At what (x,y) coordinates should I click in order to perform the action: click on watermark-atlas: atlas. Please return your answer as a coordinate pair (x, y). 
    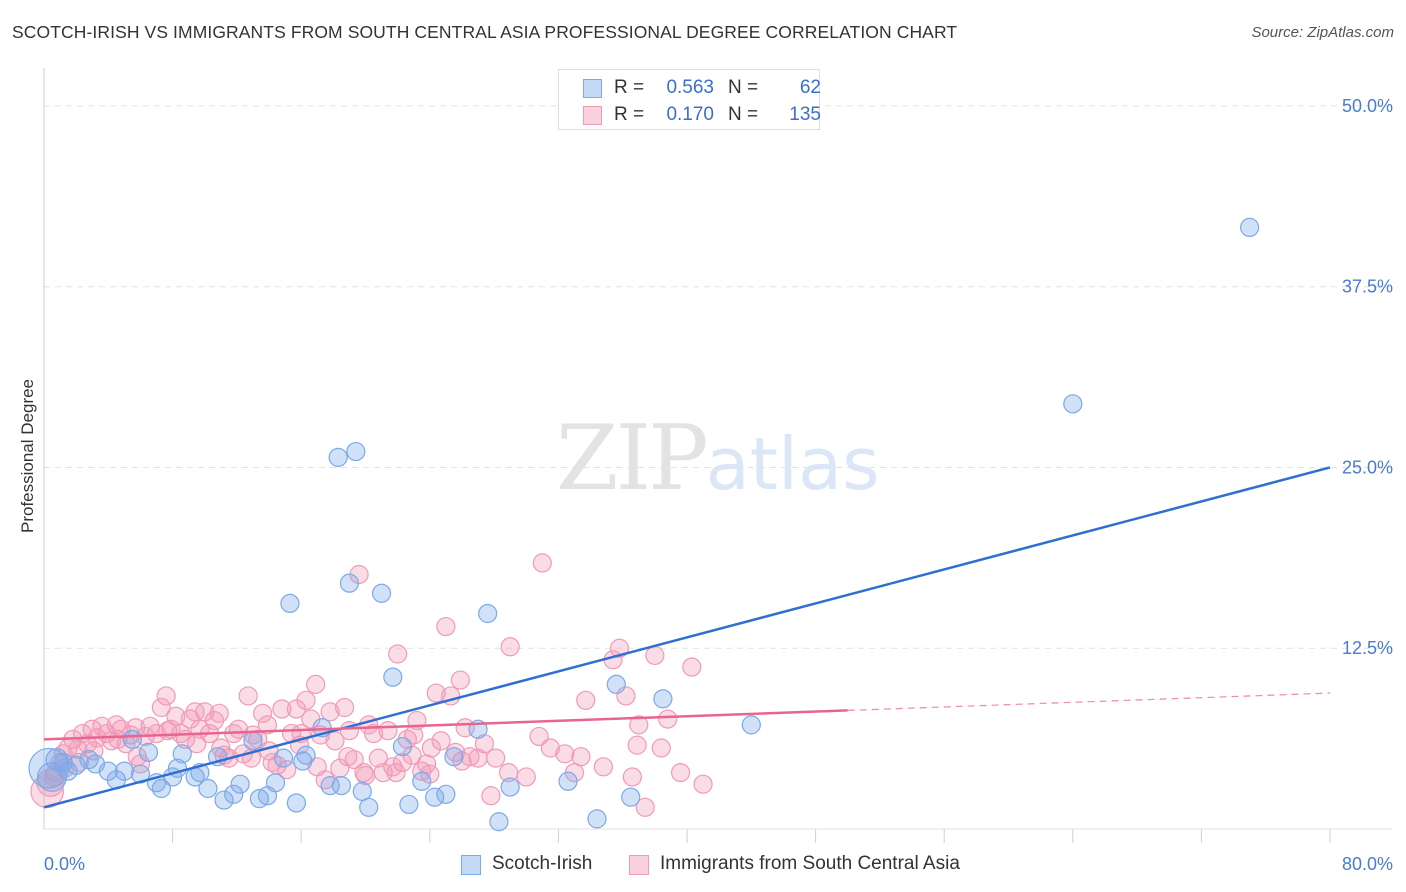
    Looking at the image, I should click on (792, 464).